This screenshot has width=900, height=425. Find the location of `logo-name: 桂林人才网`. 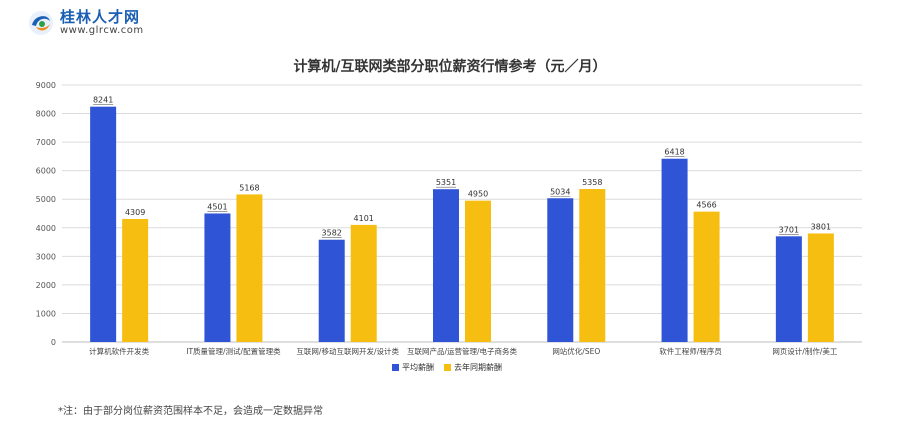

logo-name: 桂林人才网 is located at coordinates (100, 17).